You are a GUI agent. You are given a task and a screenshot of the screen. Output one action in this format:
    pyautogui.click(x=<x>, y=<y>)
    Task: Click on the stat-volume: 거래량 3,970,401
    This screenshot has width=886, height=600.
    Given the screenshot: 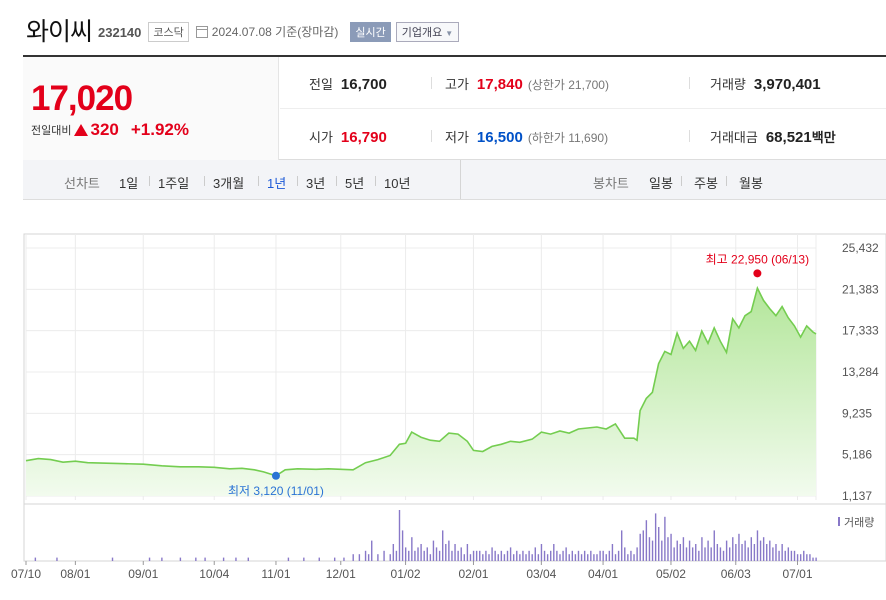 What is the action you would take?
    pyautogui.click(x=765, y=83)
    